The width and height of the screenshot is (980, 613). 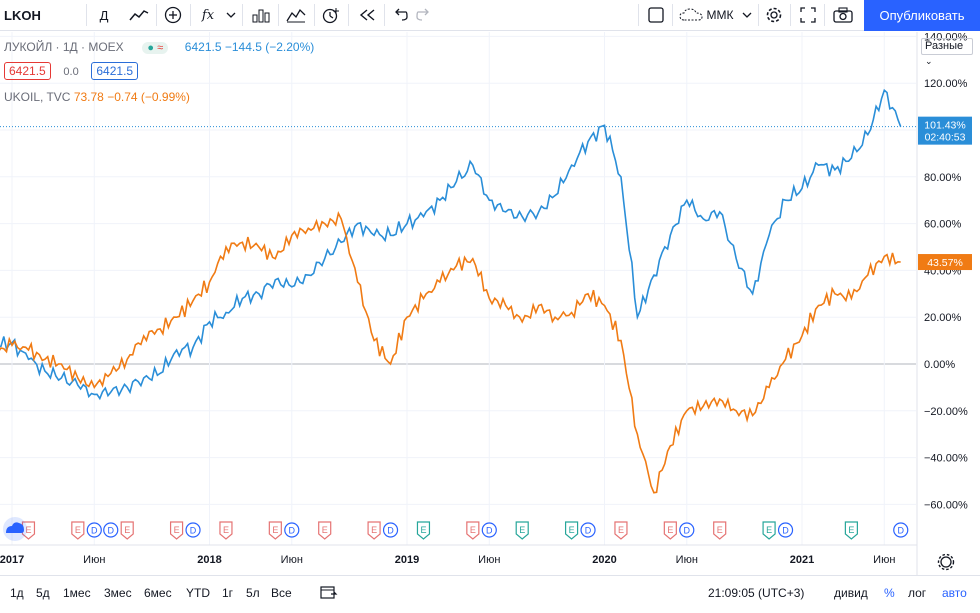 What do you see at coordinates (208, 15) in the screenshot?
I see `indicators-button: fx` at bounding box center [208, 15].